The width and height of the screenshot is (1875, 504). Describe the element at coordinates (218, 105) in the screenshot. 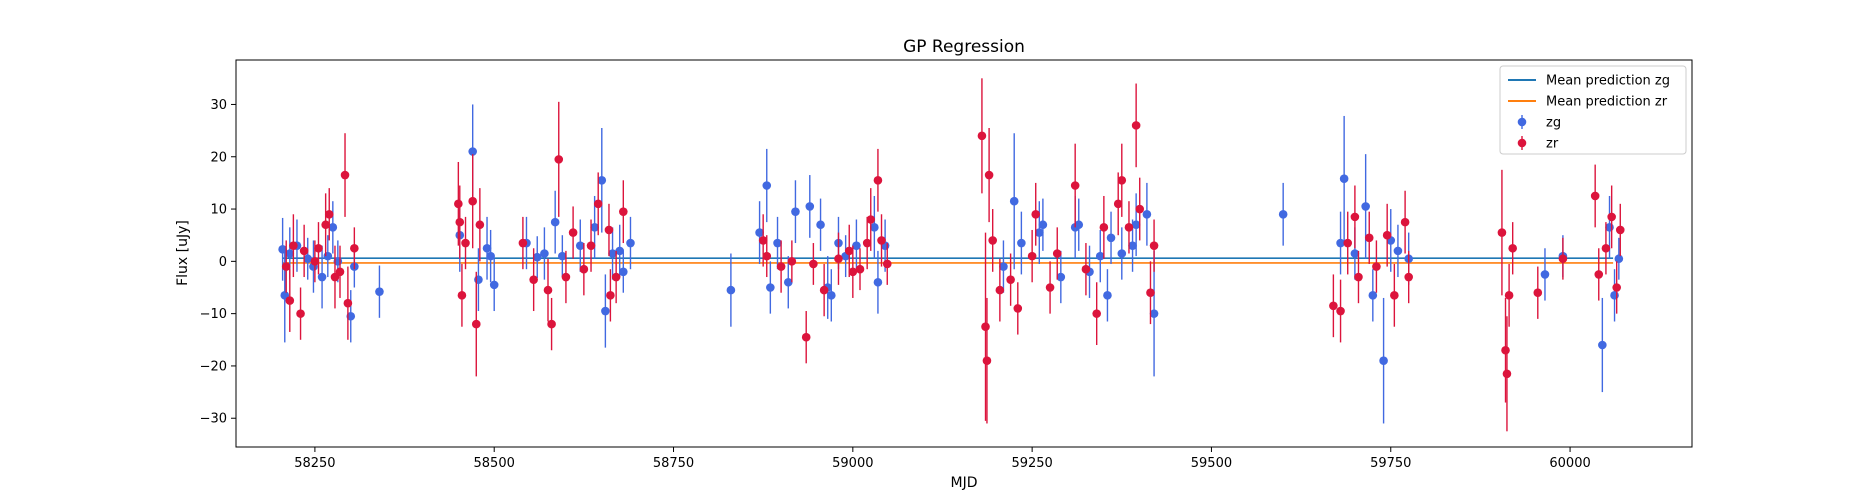

I see `y-tick-label: 30` at that location.